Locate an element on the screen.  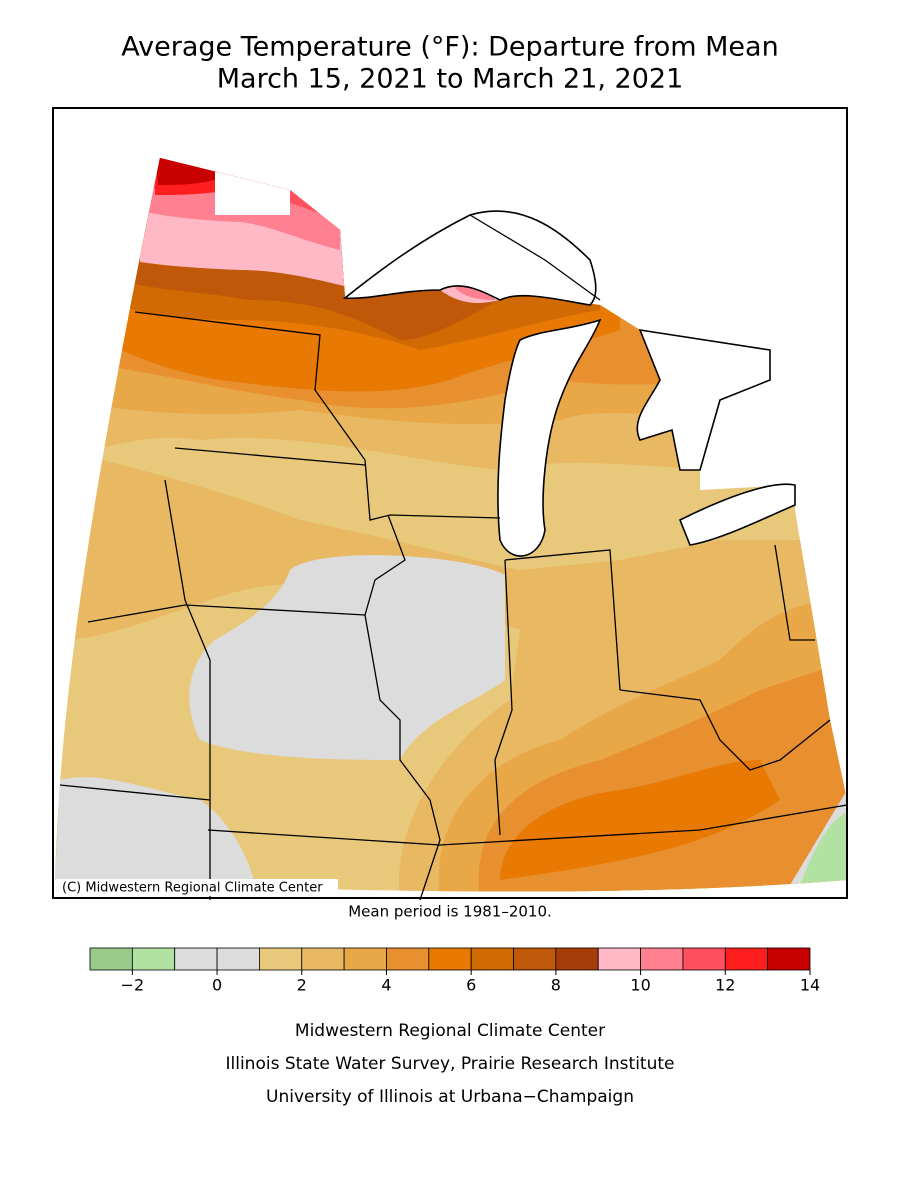
tick-label: 0 is located at coordinates (217, 985).